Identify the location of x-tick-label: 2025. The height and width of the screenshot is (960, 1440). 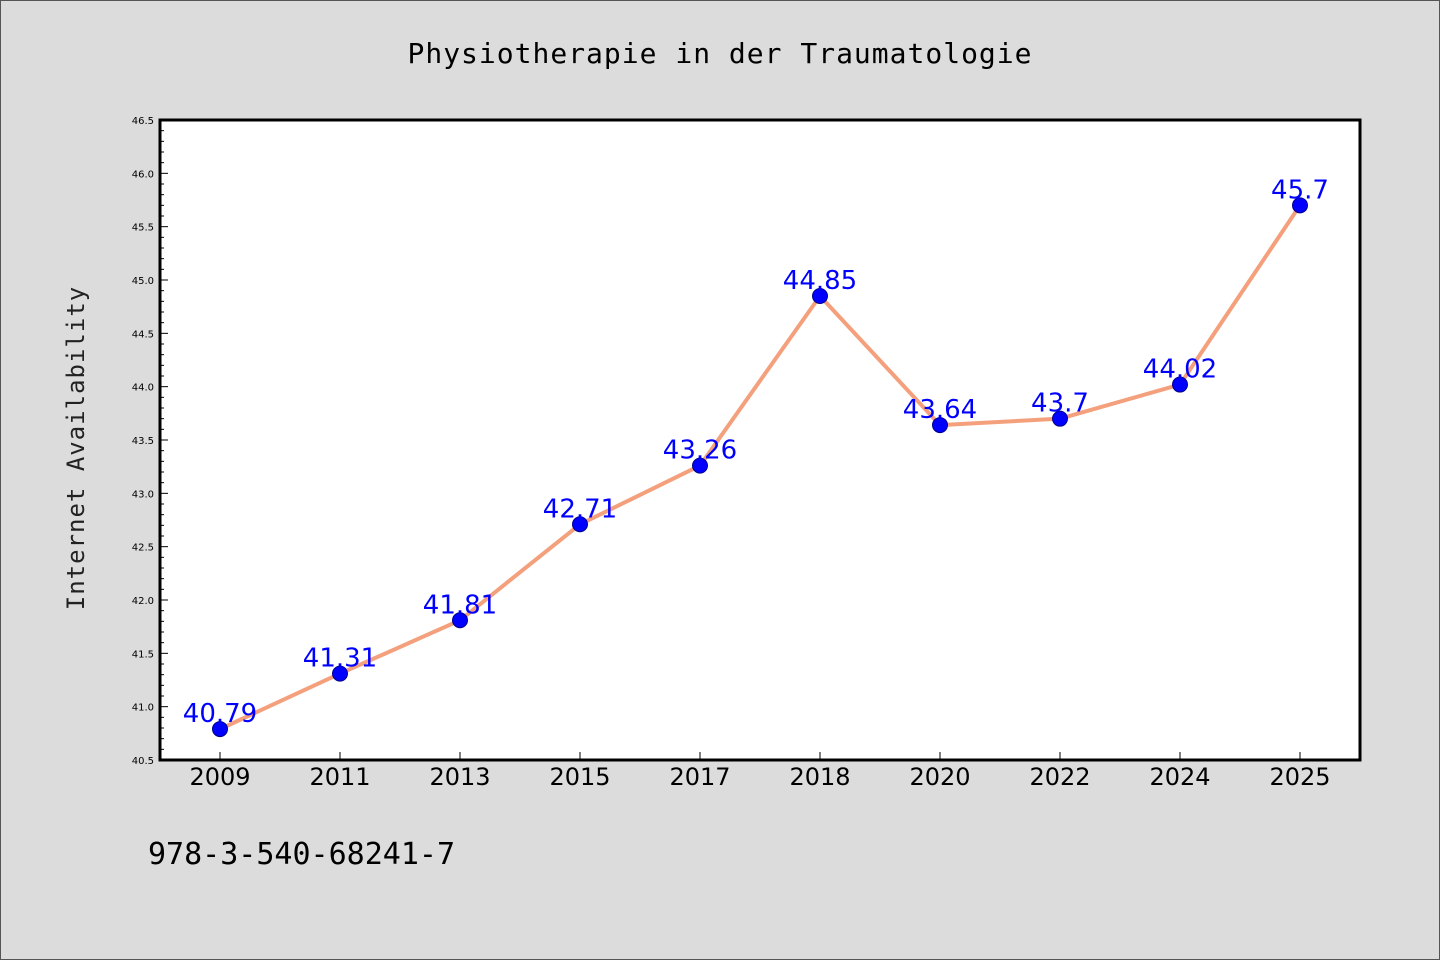
(1299, 777).